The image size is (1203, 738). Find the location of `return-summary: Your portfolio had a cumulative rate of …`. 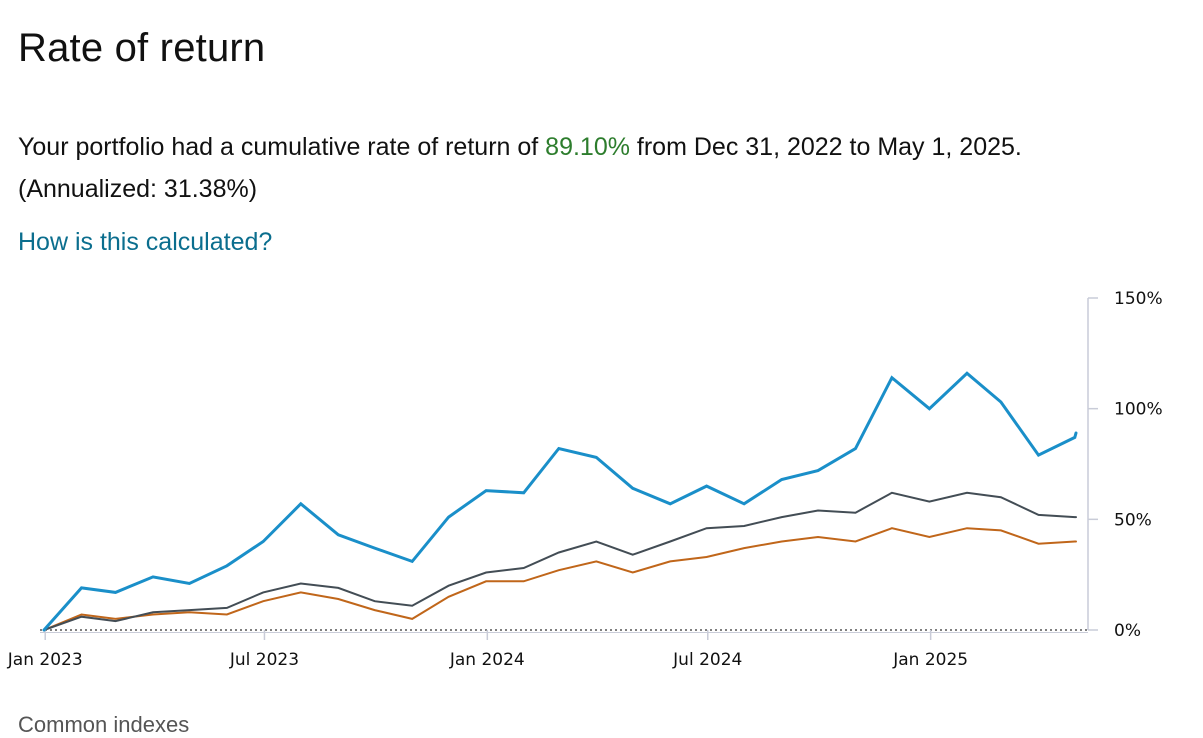

return-summary: Your portfolio had a cumulative rate of … is located at coordinates (610, 168).